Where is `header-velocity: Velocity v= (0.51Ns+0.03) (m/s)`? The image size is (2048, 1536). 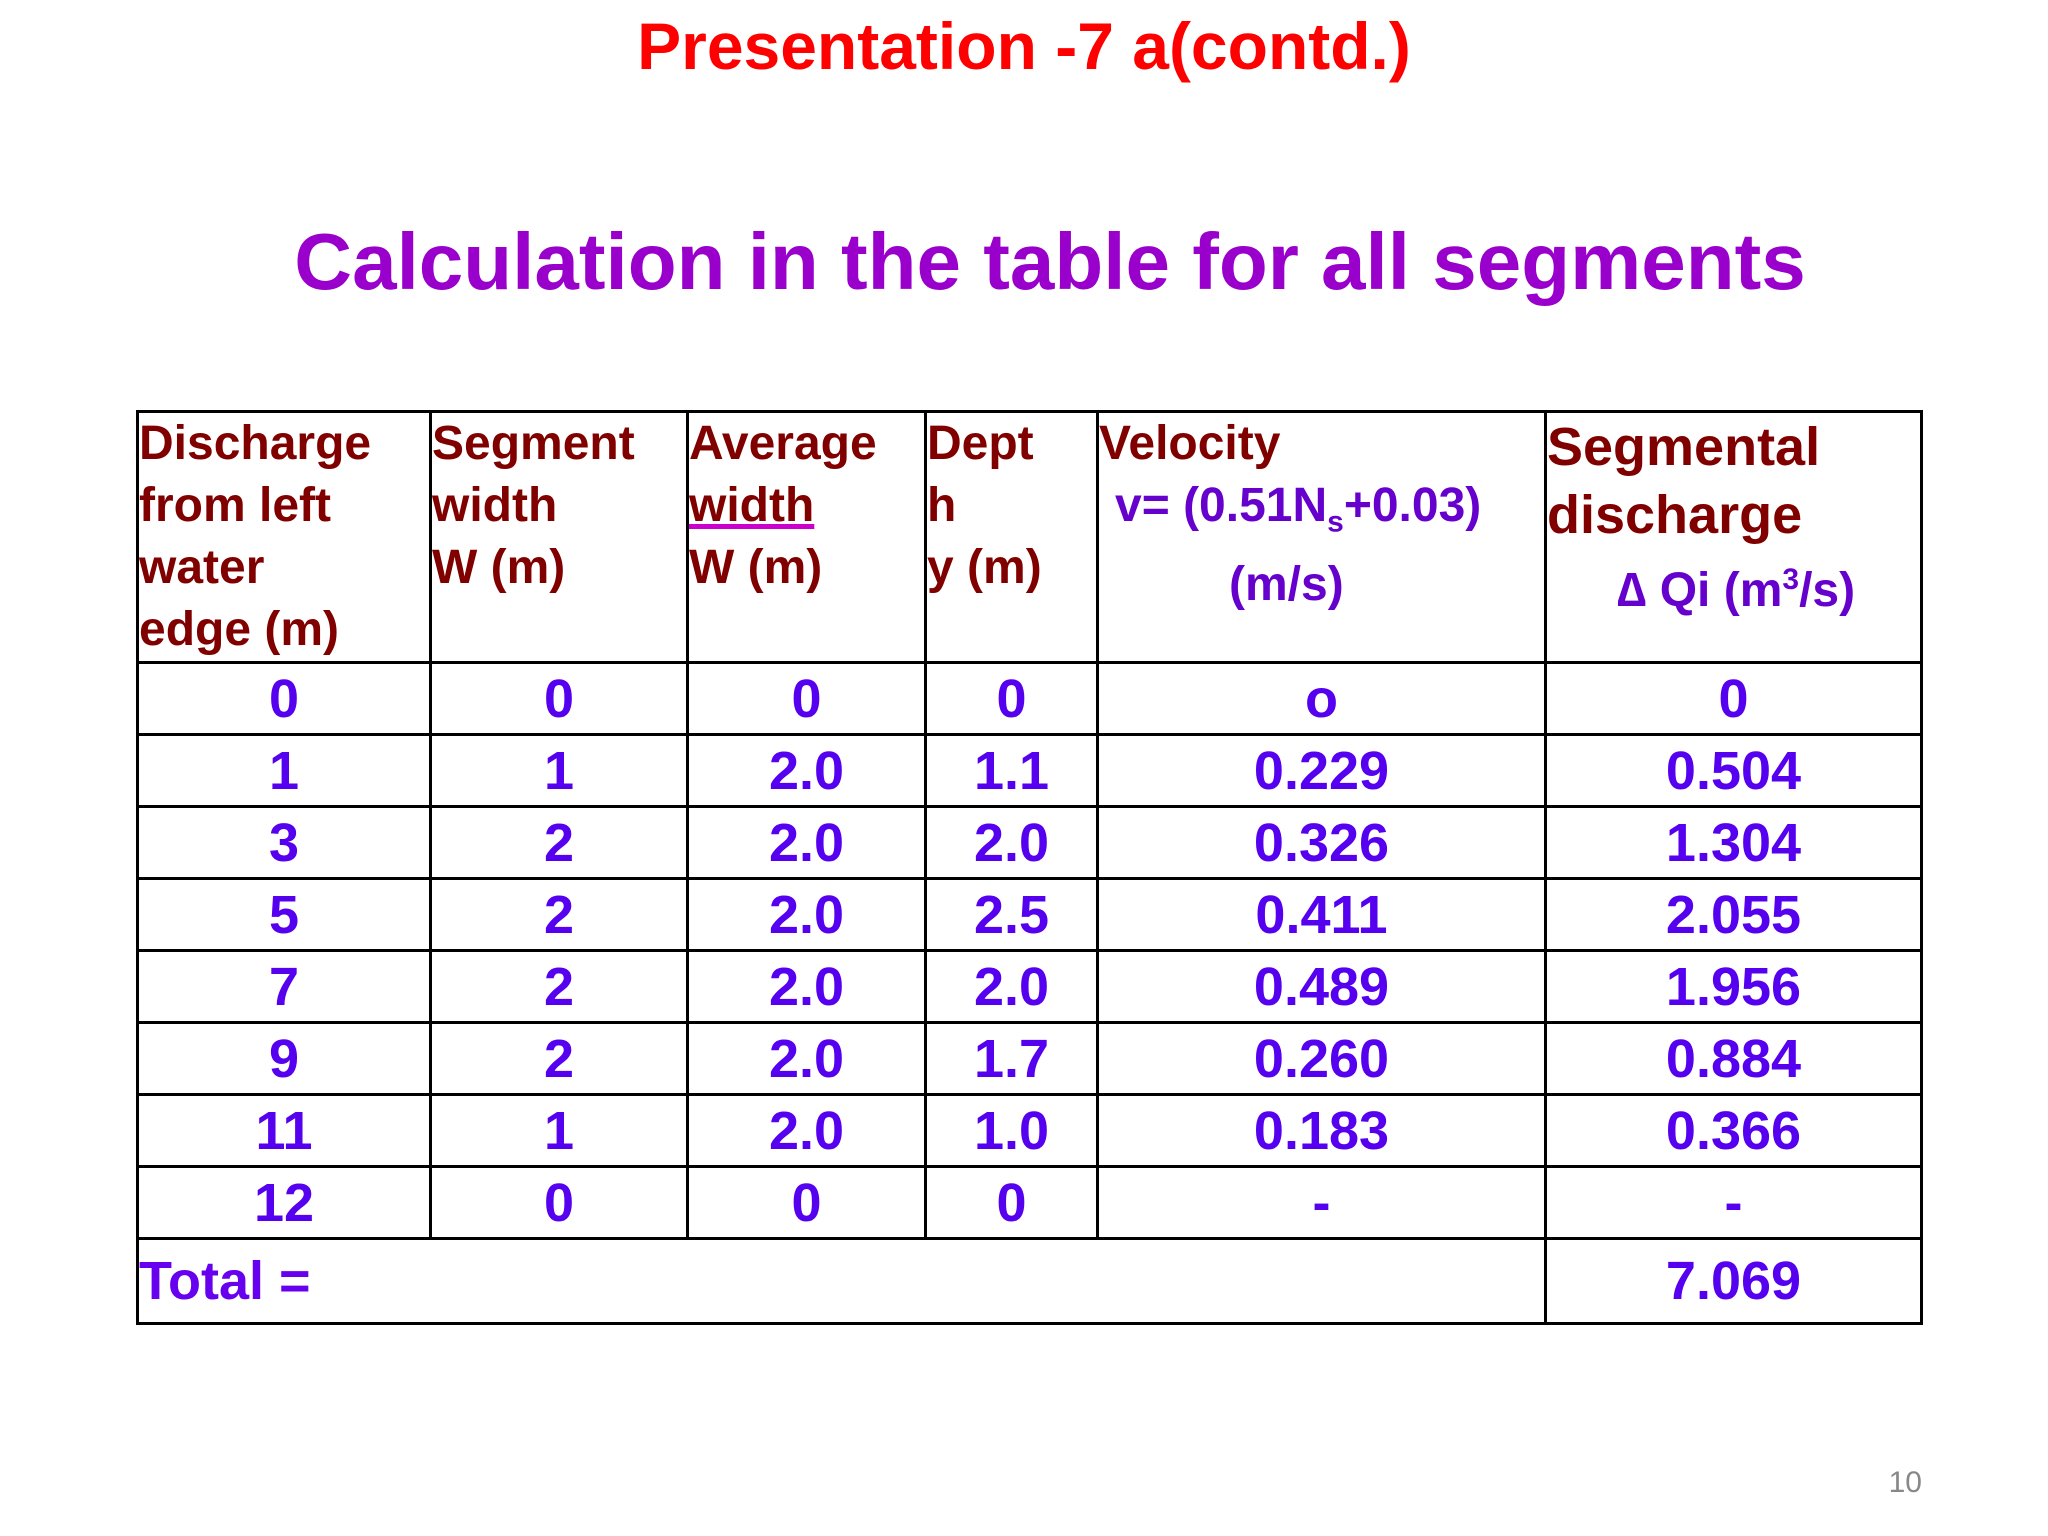
header-velocity: Velocity v= (0.51Ns+0.03) (m/s) is located at coordinates (1321, 537).